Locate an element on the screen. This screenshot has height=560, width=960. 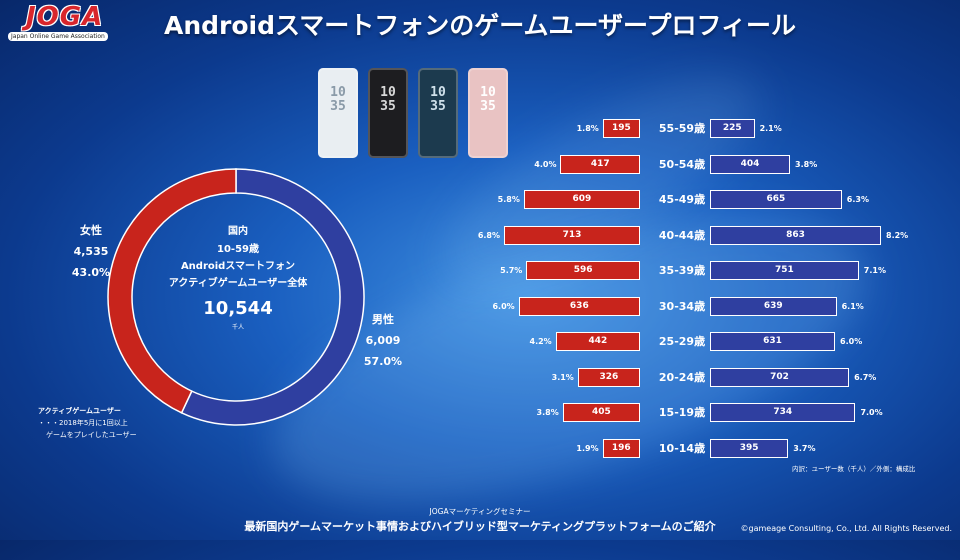
age-group-label: 55-59歳 is located at coordinates (682, 128).